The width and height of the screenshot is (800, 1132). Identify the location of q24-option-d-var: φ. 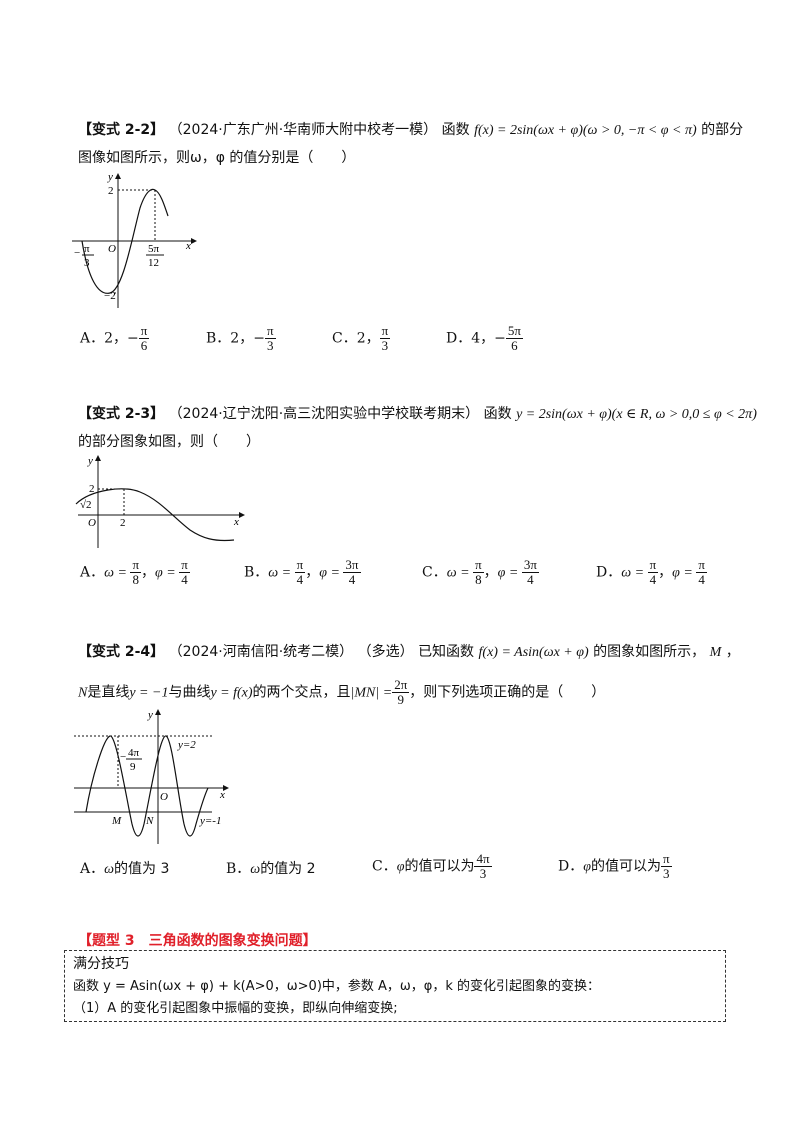
(587, 867).